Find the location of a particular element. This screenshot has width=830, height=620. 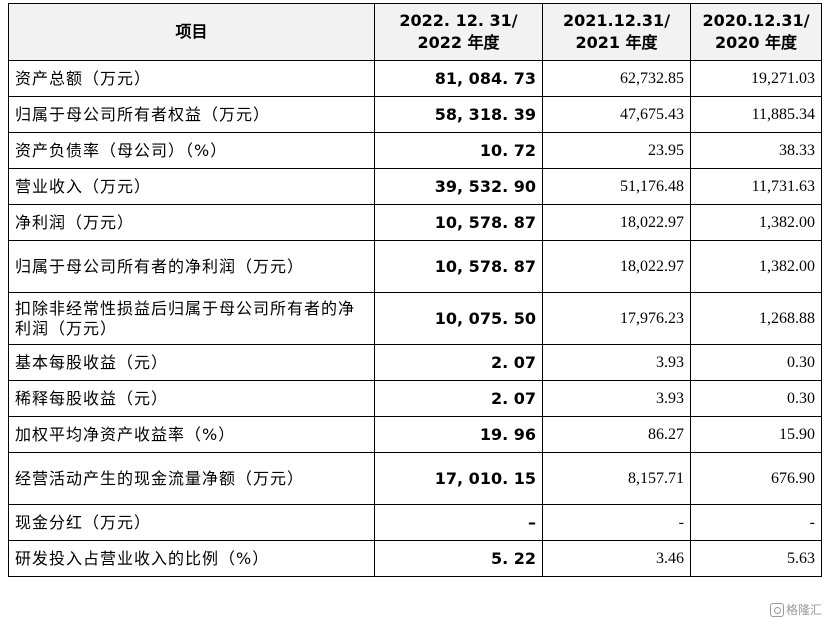

value-2021: 62,732.85 is located at coordinates (616, 78).